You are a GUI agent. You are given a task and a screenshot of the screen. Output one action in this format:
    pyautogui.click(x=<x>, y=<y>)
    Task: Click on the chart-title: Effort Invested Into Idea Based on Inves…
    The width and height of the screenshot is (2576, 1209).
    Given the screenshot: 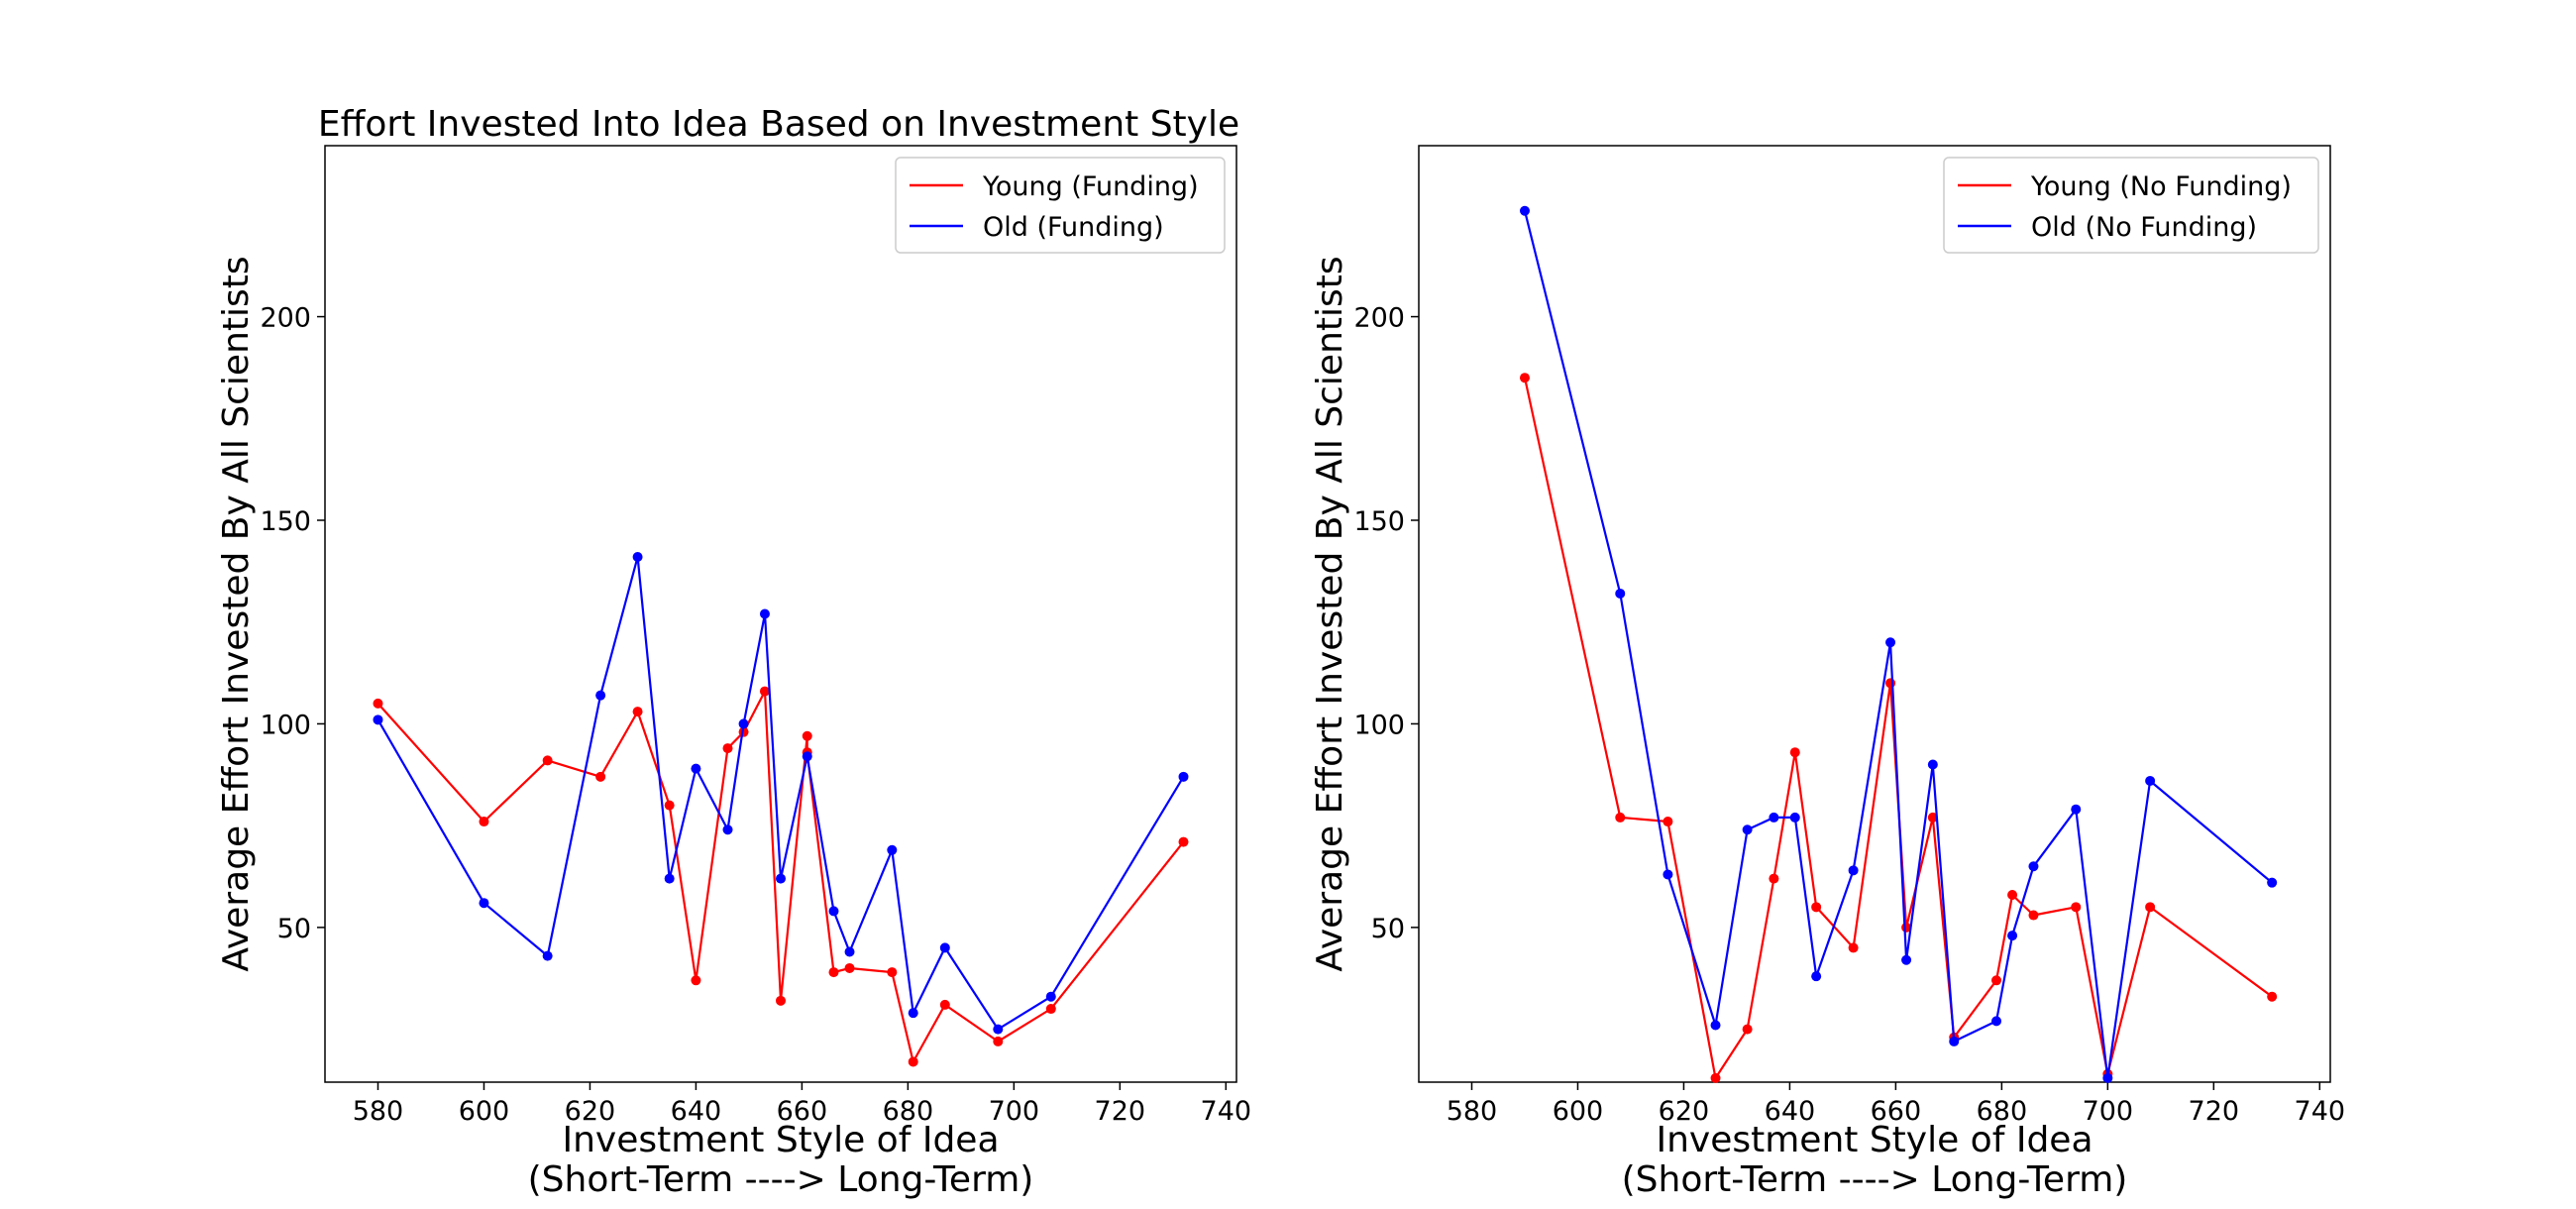 What is the action you would take?
    pyautogui.click(x=779, y=124)
    